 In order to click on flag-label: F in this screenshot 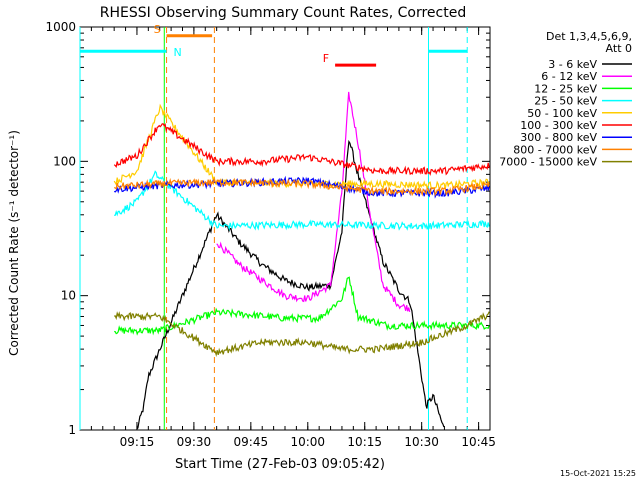, I will do `click(326, 58)`.